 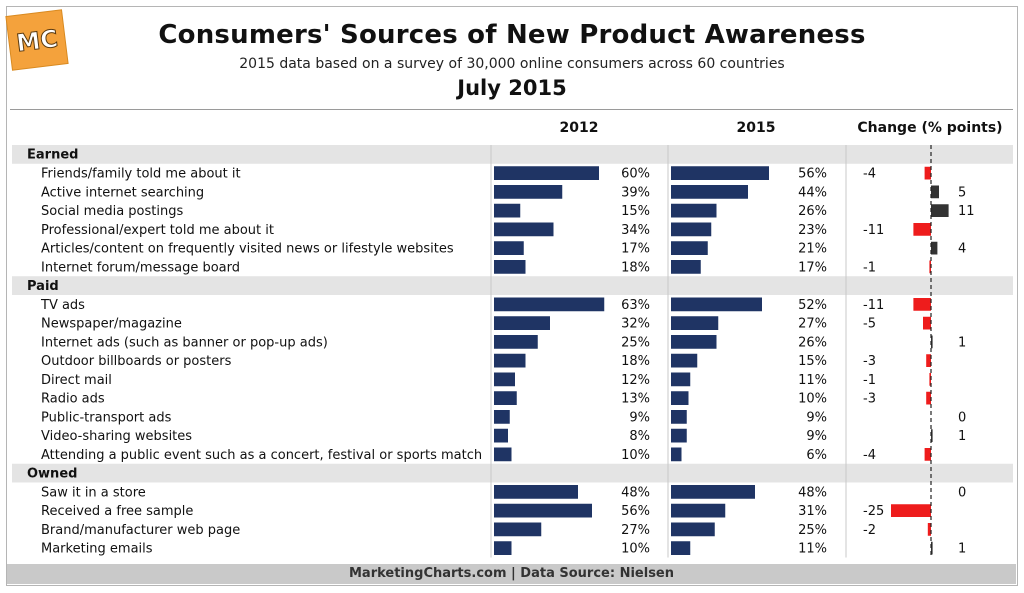 What do you see at coordinates (635, 399) in the screenshot?
I see `value-2012: 13%` at bounding box center [635, 399].